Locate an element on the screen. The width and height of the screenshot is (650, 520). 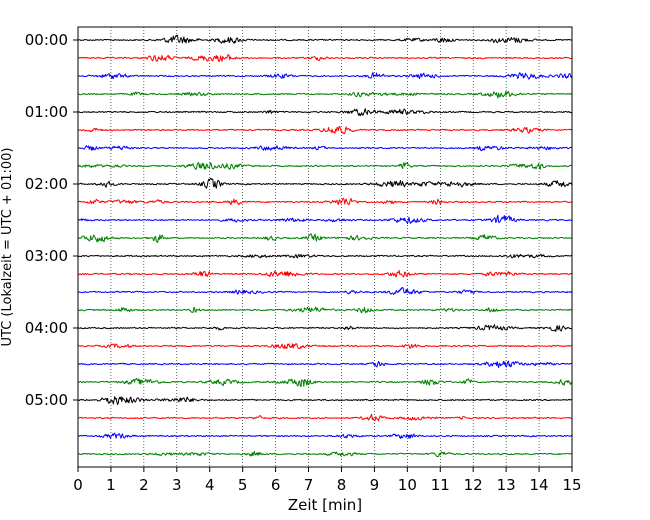
x-tick-label: 5 is located at coordinates (243, 485).